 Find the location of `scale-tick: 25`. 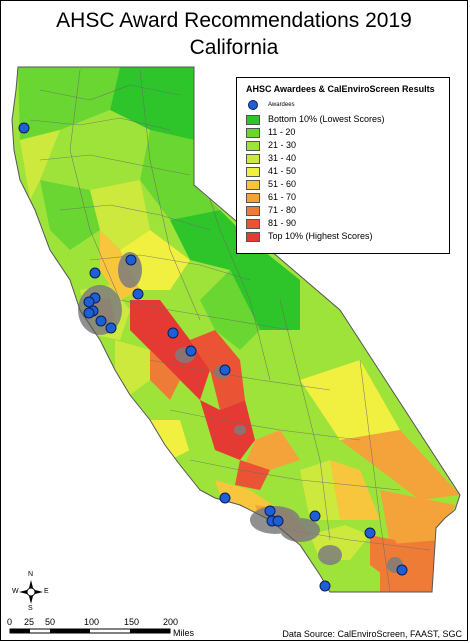

scale-tick: 25 is located at coordinates (29, 622).